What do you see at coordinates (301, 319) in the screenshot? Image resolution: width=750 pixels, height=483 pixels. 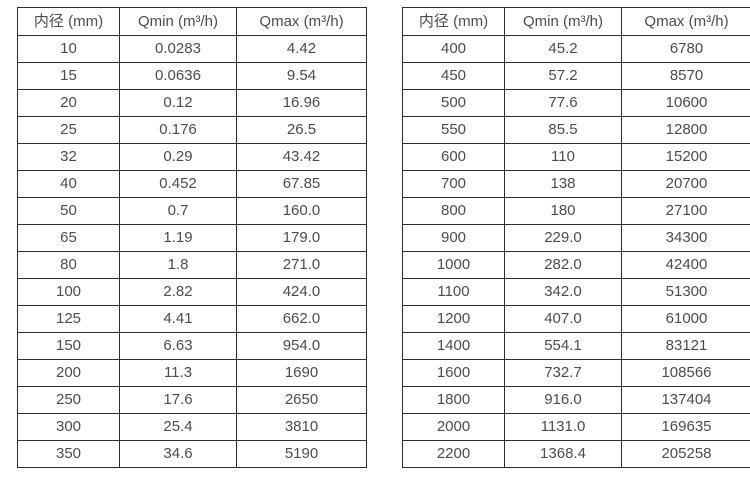 I see `table-cell: 662.0` at bounding box center [301, 319].